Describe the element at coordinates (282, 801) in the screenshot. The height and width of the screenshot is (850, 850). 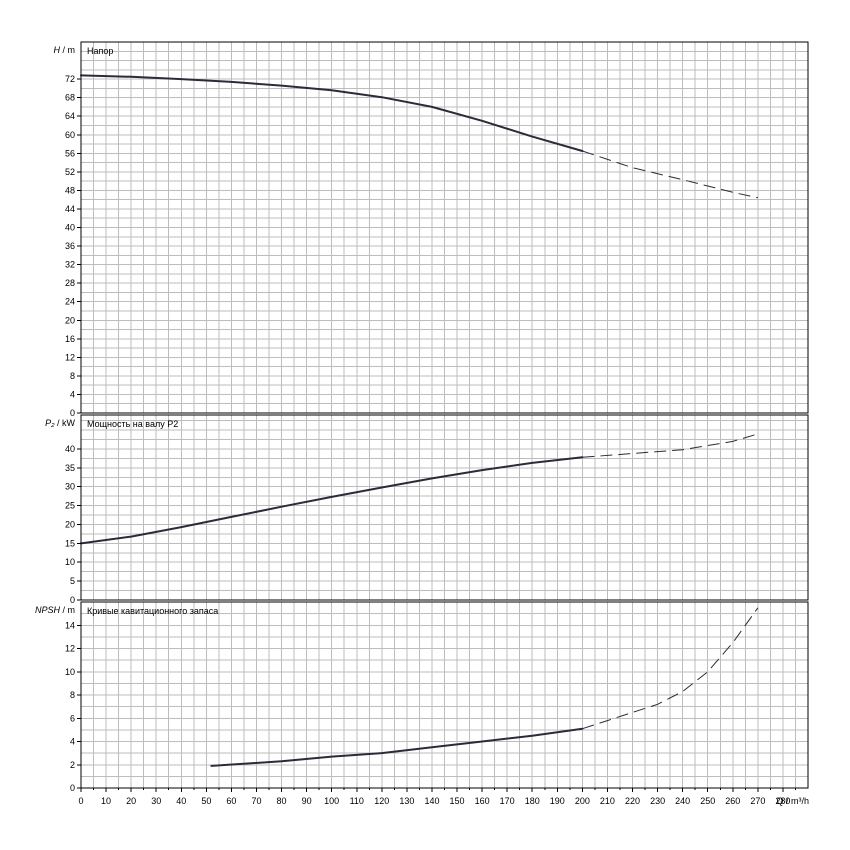
I see `x-tick-label: 80` at that location.